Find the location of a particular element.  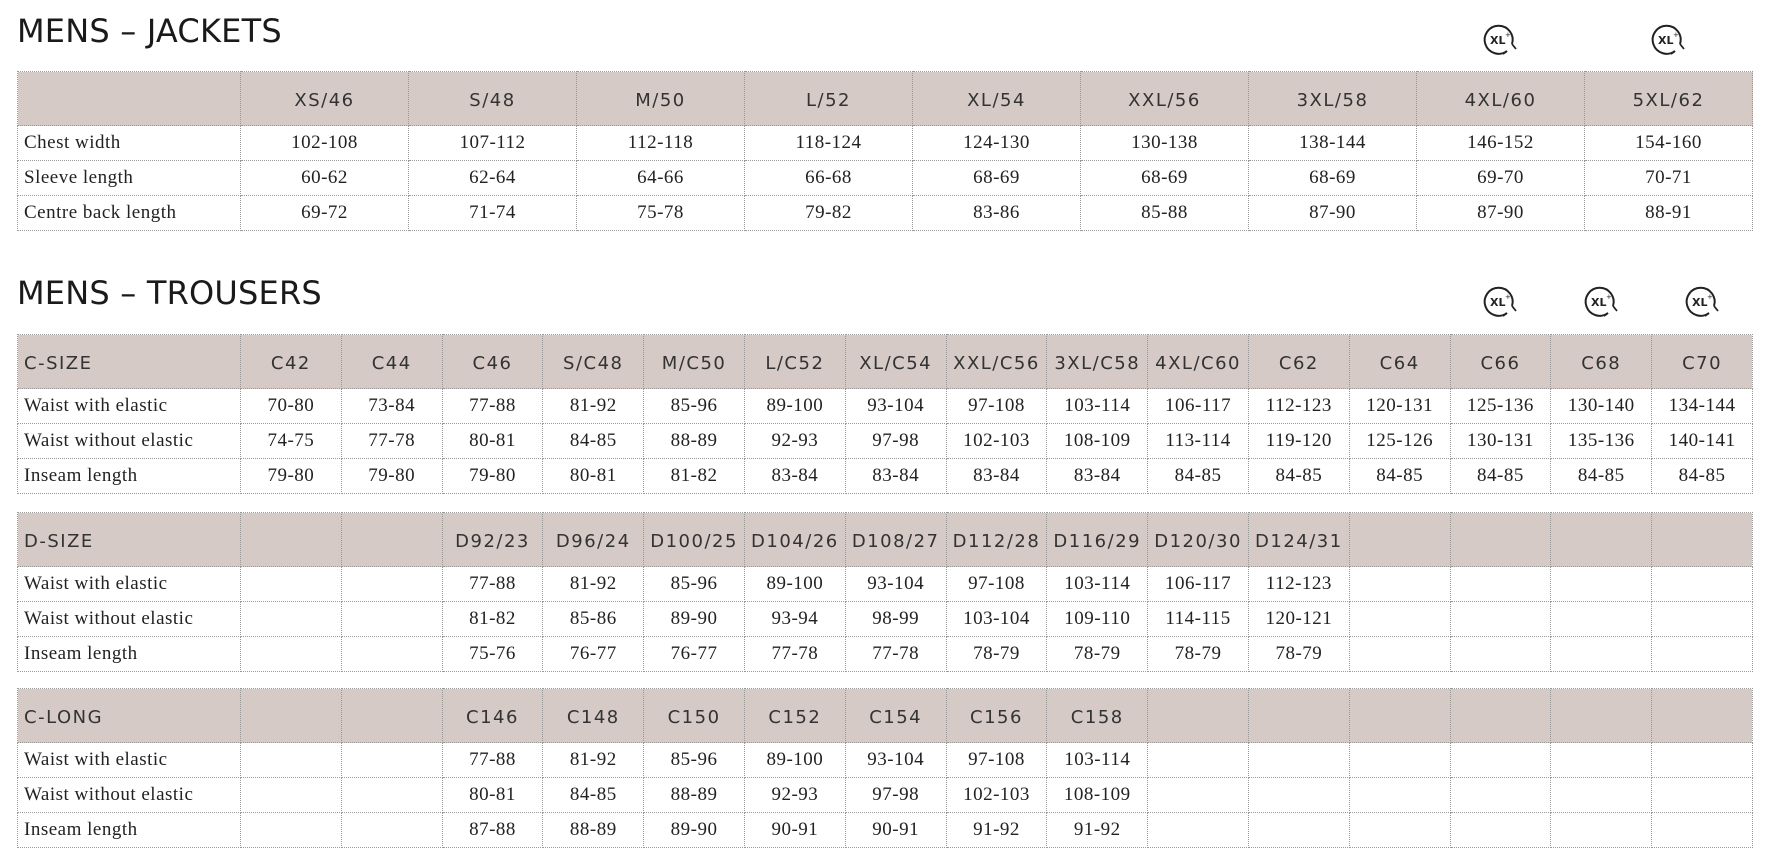

measurement-cell: 76-77 is located at coordinates (694, 654).